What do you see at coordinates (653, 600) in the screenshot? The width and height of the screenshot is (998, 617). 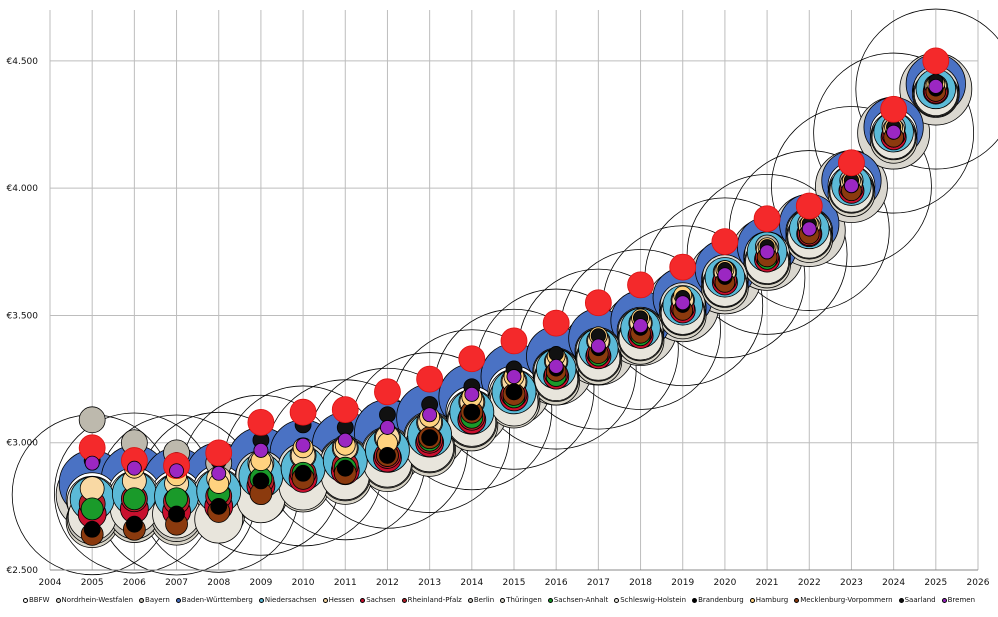 I see `legend-label: Schleswig-Holstein` at bounding box center [653, 600].